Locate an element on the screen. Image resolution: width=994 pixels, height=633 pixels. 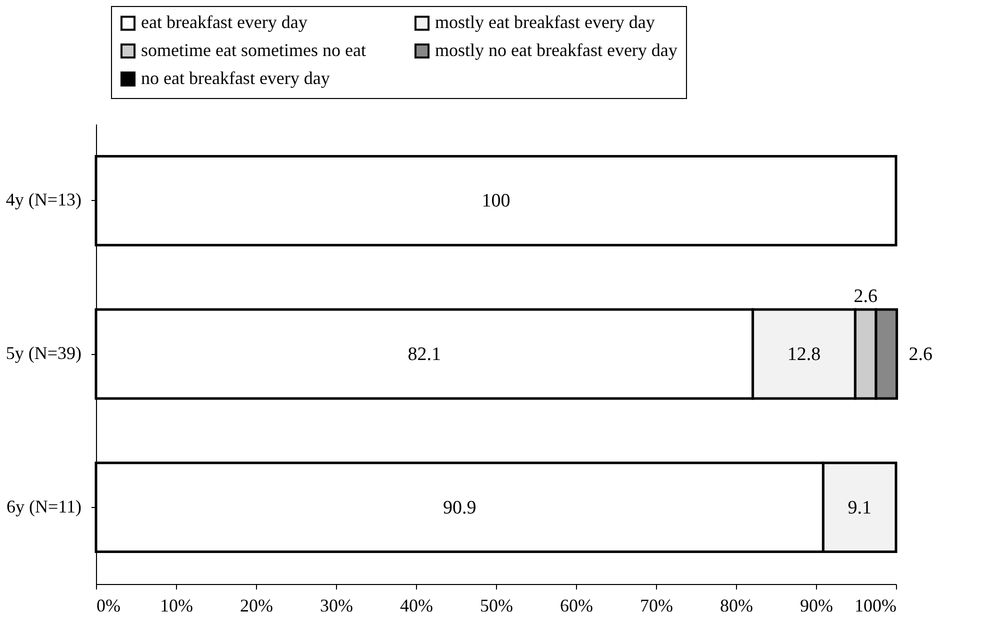
data-label: 12.8 is located at coordinates (804, 354).